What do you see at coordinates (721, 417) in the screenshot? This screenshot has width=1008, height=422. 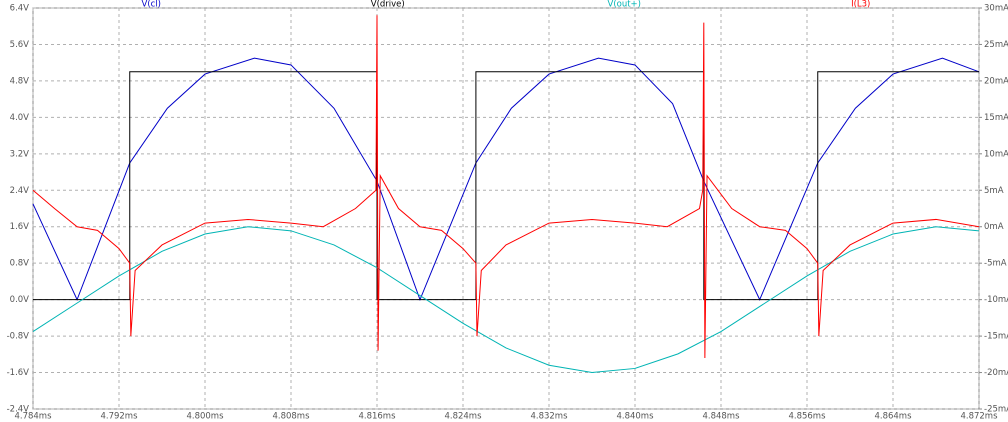 I see `x-tick-label: 4.848ms` at bounding box center [721, 417].